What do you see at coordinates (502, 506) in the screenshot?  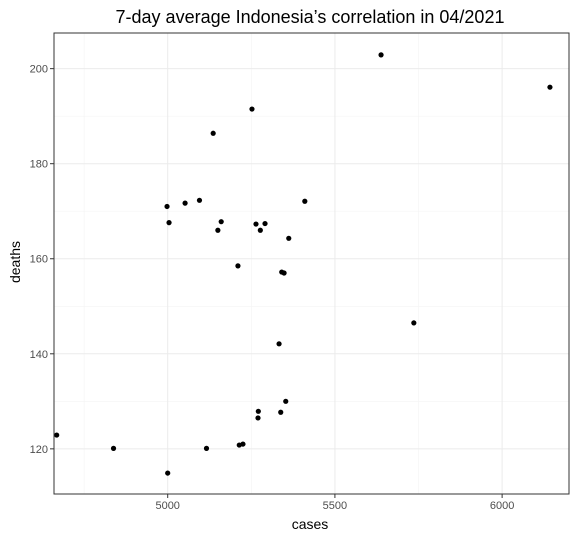 I see `x-tick-label: 6000` at bounding box center [502, 506].